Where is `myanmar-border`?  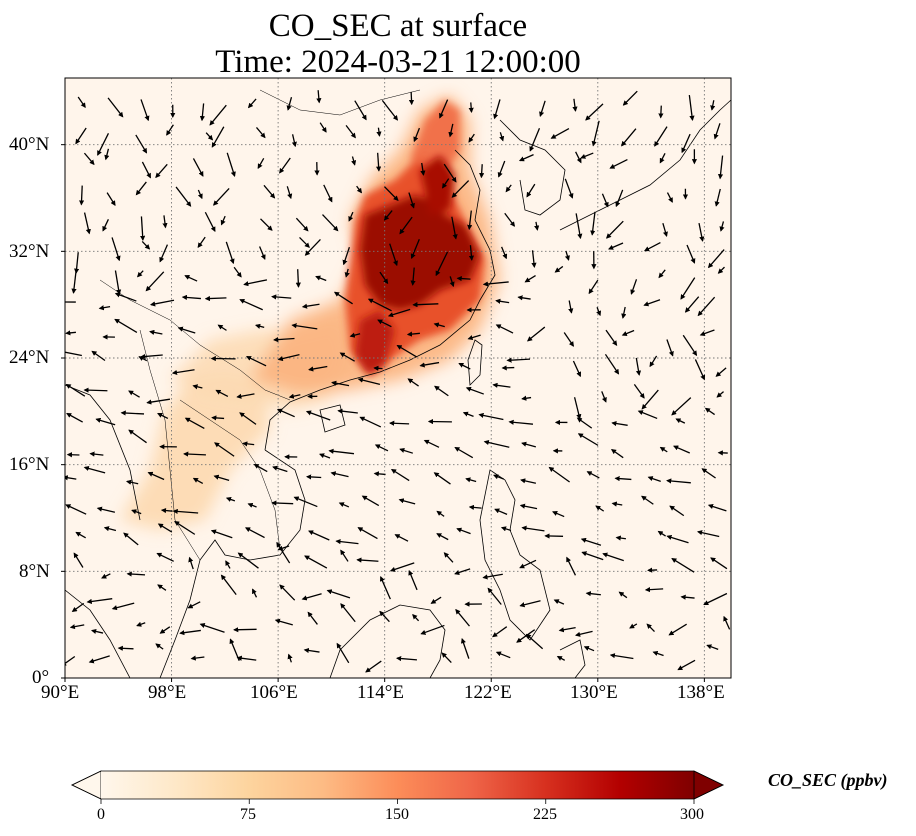 myanmar-border is located at coordinates (170, 445).